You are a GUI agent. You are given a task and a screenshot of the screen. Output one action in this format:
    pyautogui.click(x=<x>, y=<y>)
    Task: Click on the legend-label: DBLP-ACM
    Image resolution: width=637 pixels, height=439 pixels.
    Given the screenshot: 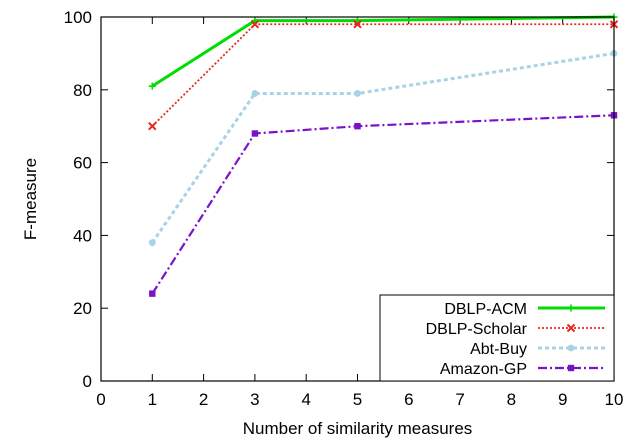 What is the action you would take?
    pyautogui.click(x=485, y=309)
    